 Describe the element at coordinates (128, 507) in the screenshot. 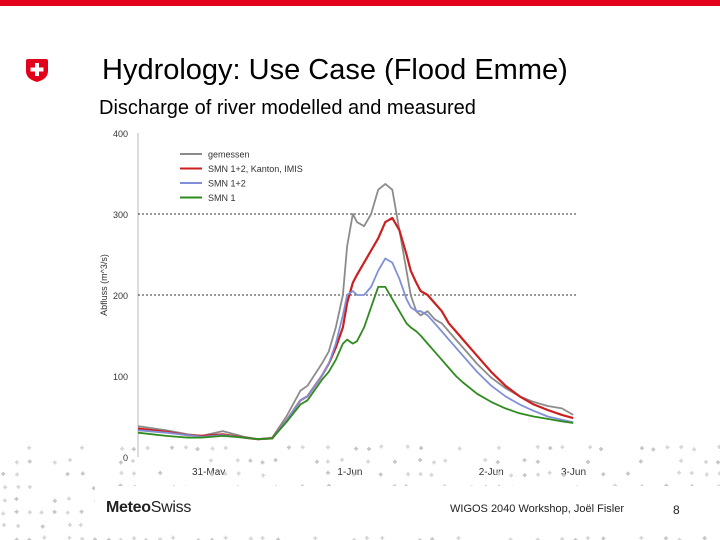

I see `logo-text-bold: Meteo` at that location.